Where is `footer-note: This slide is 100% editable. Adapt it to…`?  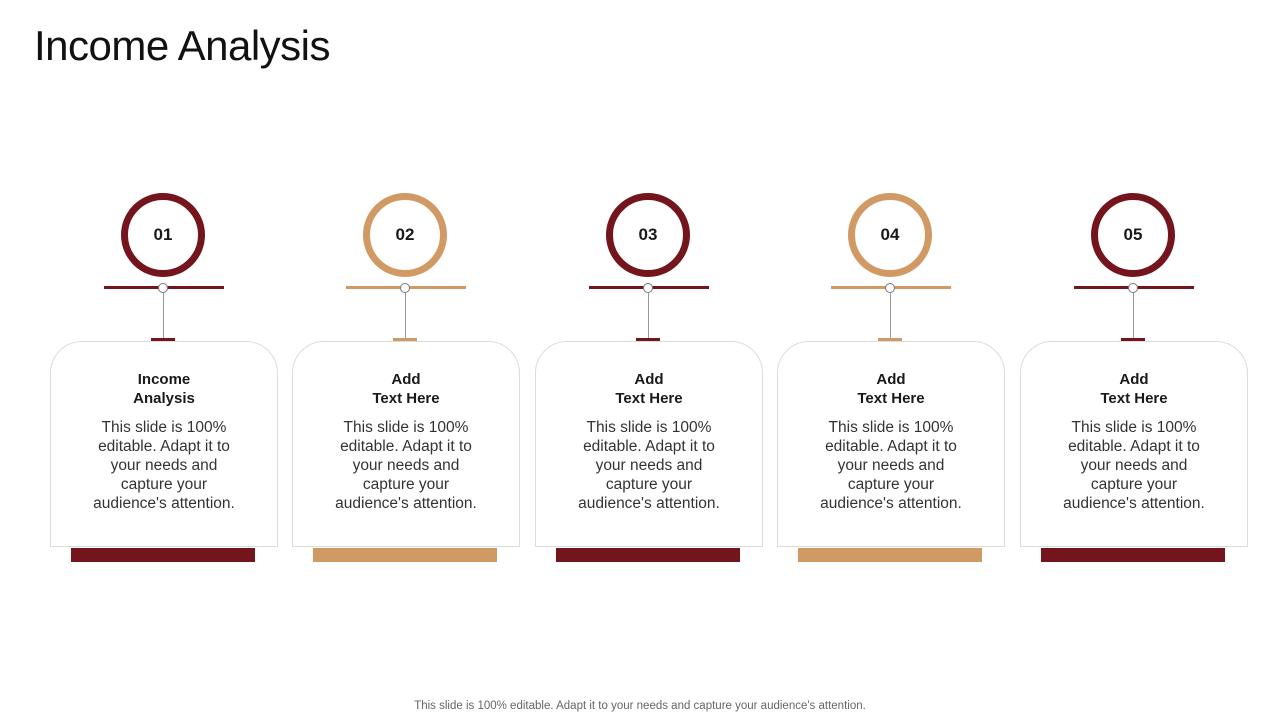
footer-note: This slide is 100% editable. Adapt it to… is located at coordinates (640, 706).